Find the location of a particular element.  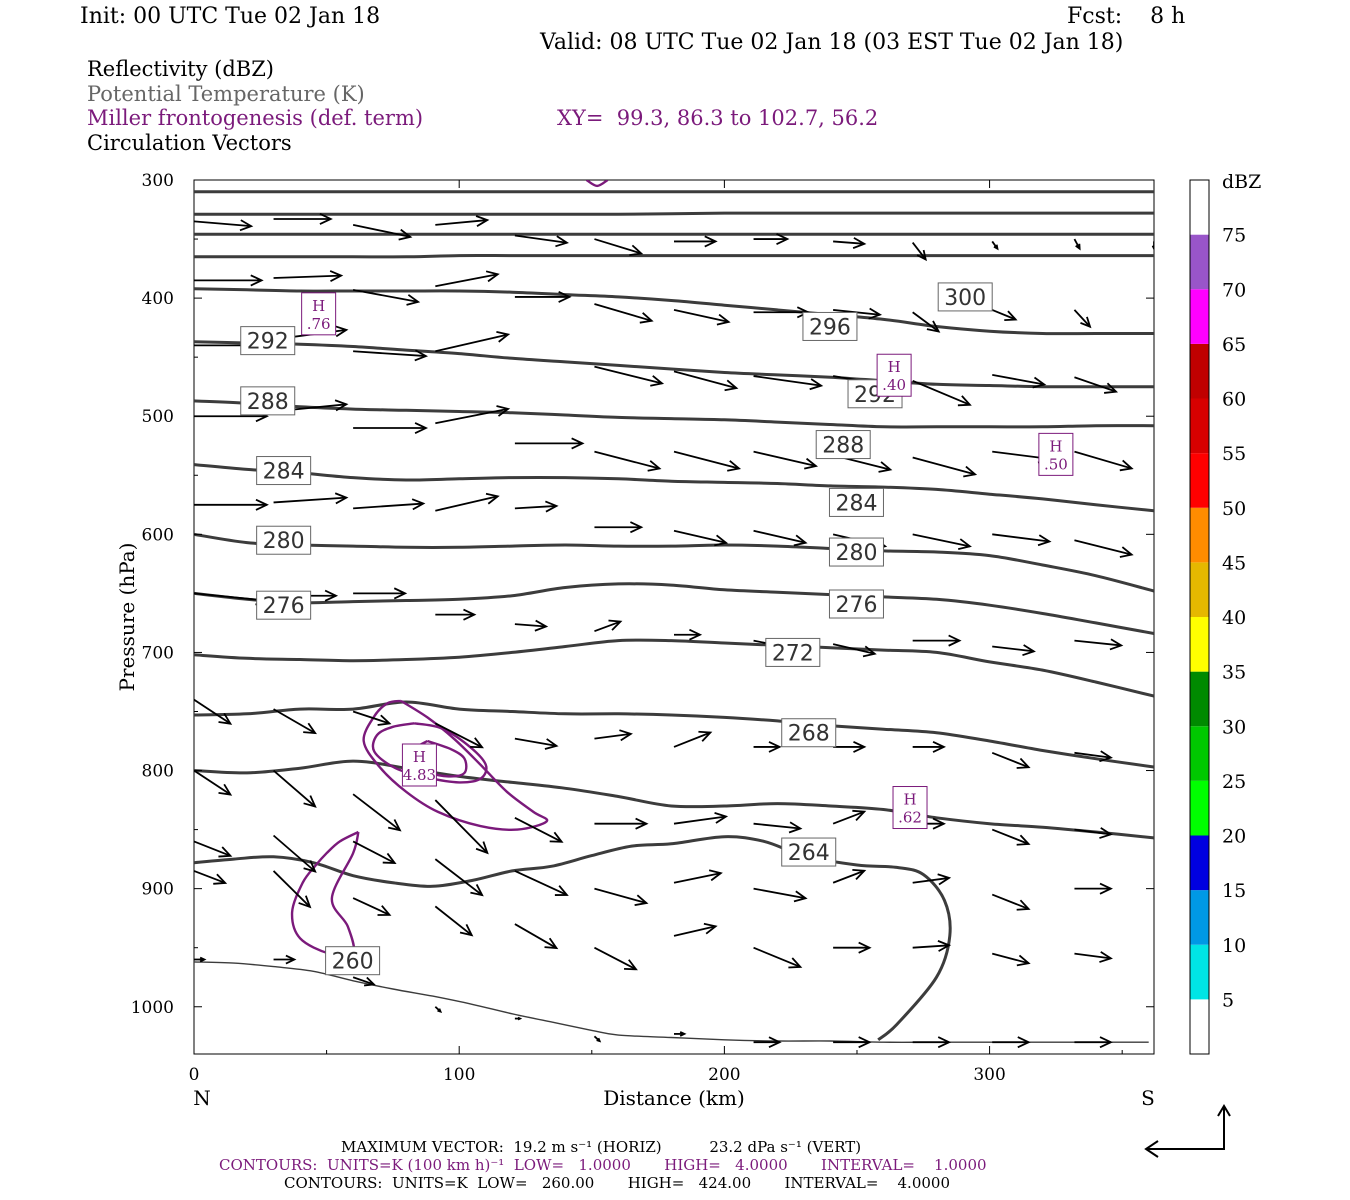

theta-label: 288 is located at coordinates (268, 401).